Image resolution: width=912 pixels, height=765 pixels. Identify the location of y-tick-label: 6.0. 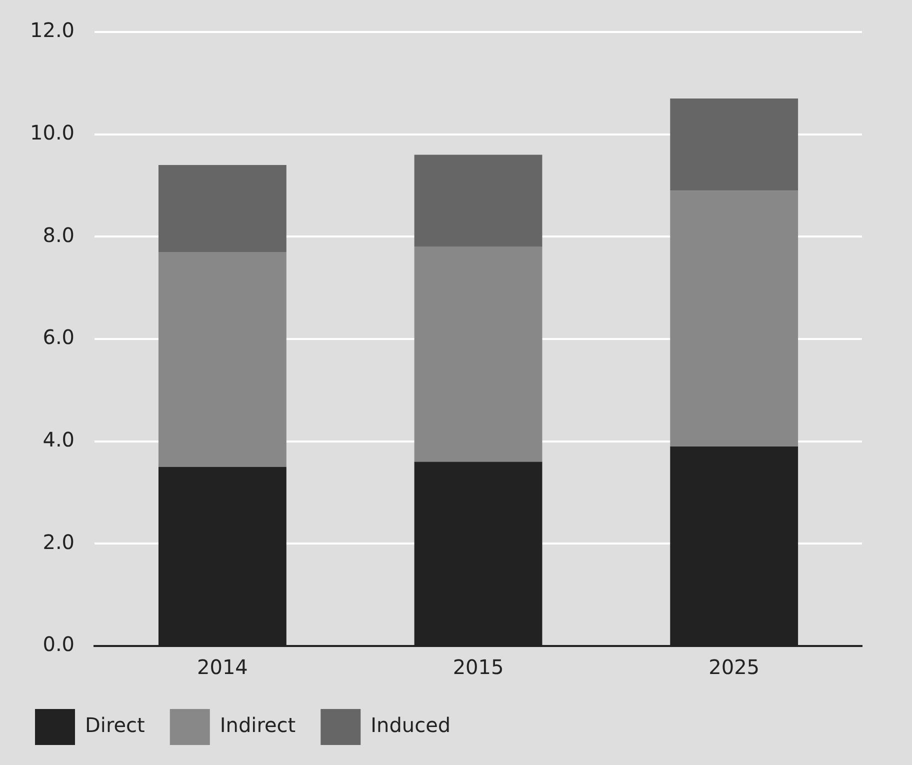
(58, 337).